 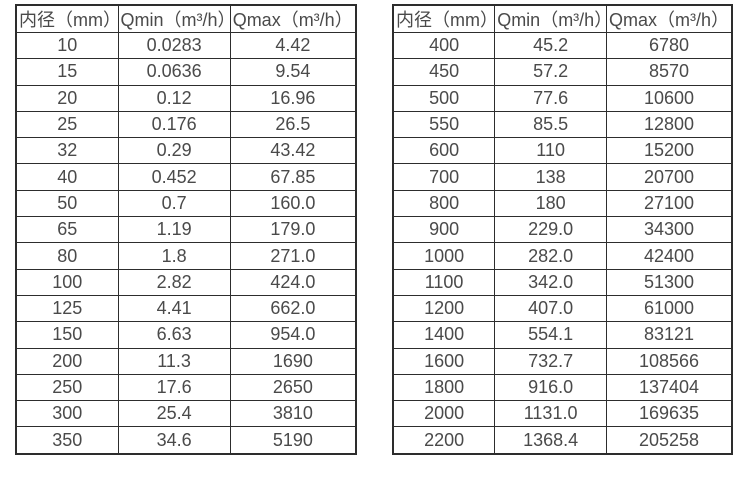 I want to click on table-cell: 0.12, so click(x=174, y=98).